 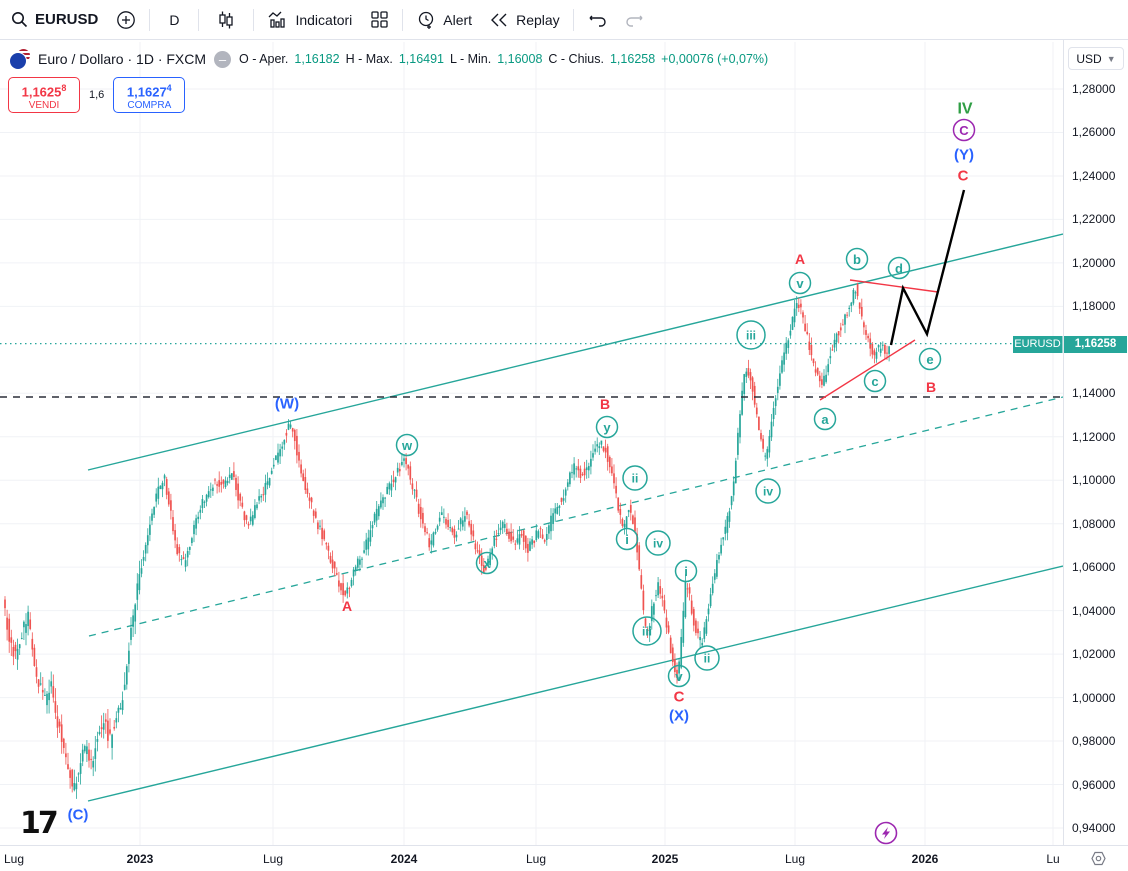 I want to click on time-tick: Lug, so click(x=795, y=859).